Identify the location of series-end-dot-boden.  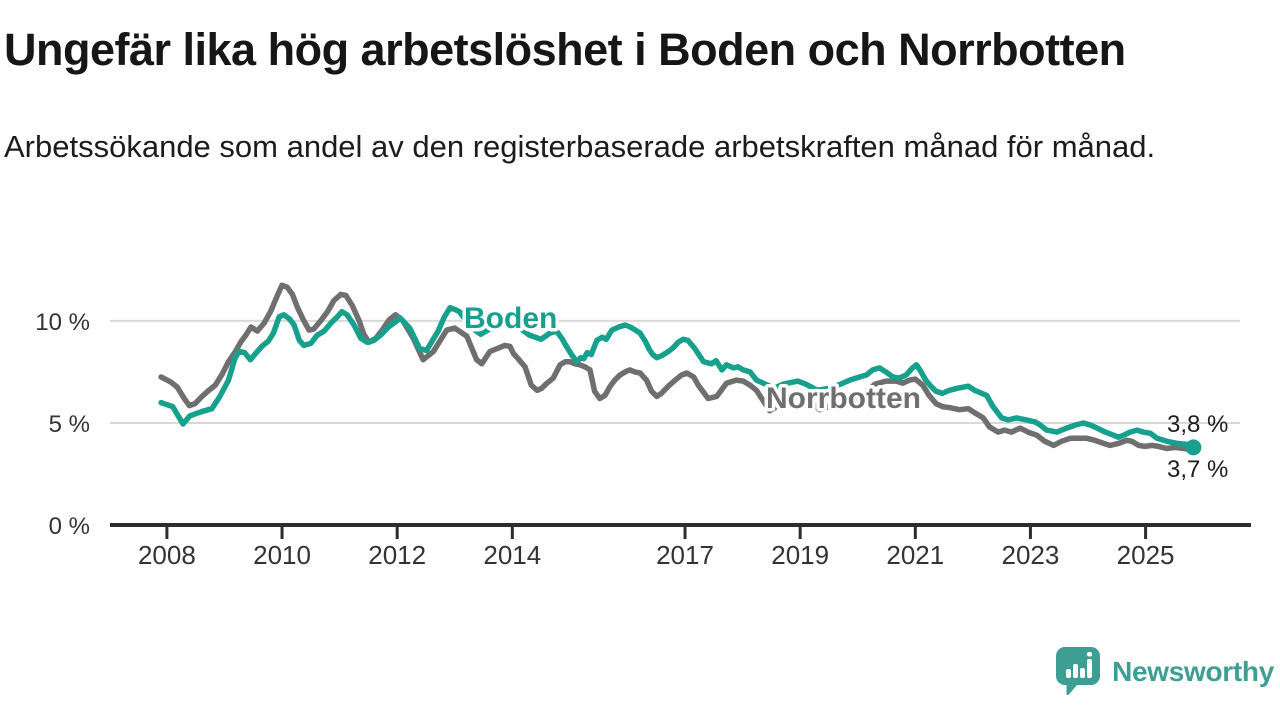
(1193, 447).